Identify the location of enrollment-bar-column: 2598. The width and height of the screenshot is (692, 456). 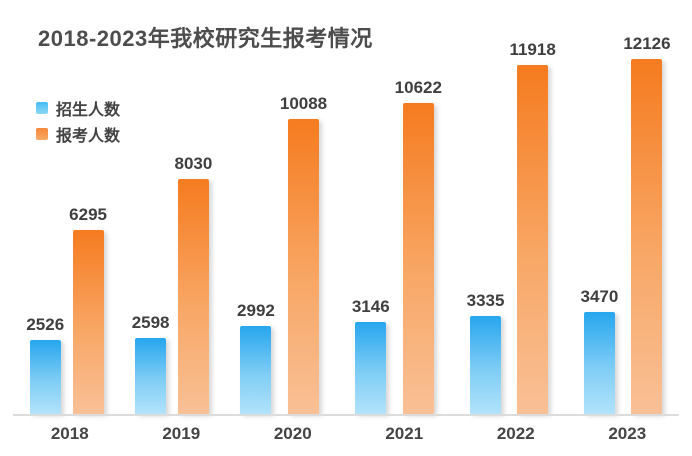
(150, 363).